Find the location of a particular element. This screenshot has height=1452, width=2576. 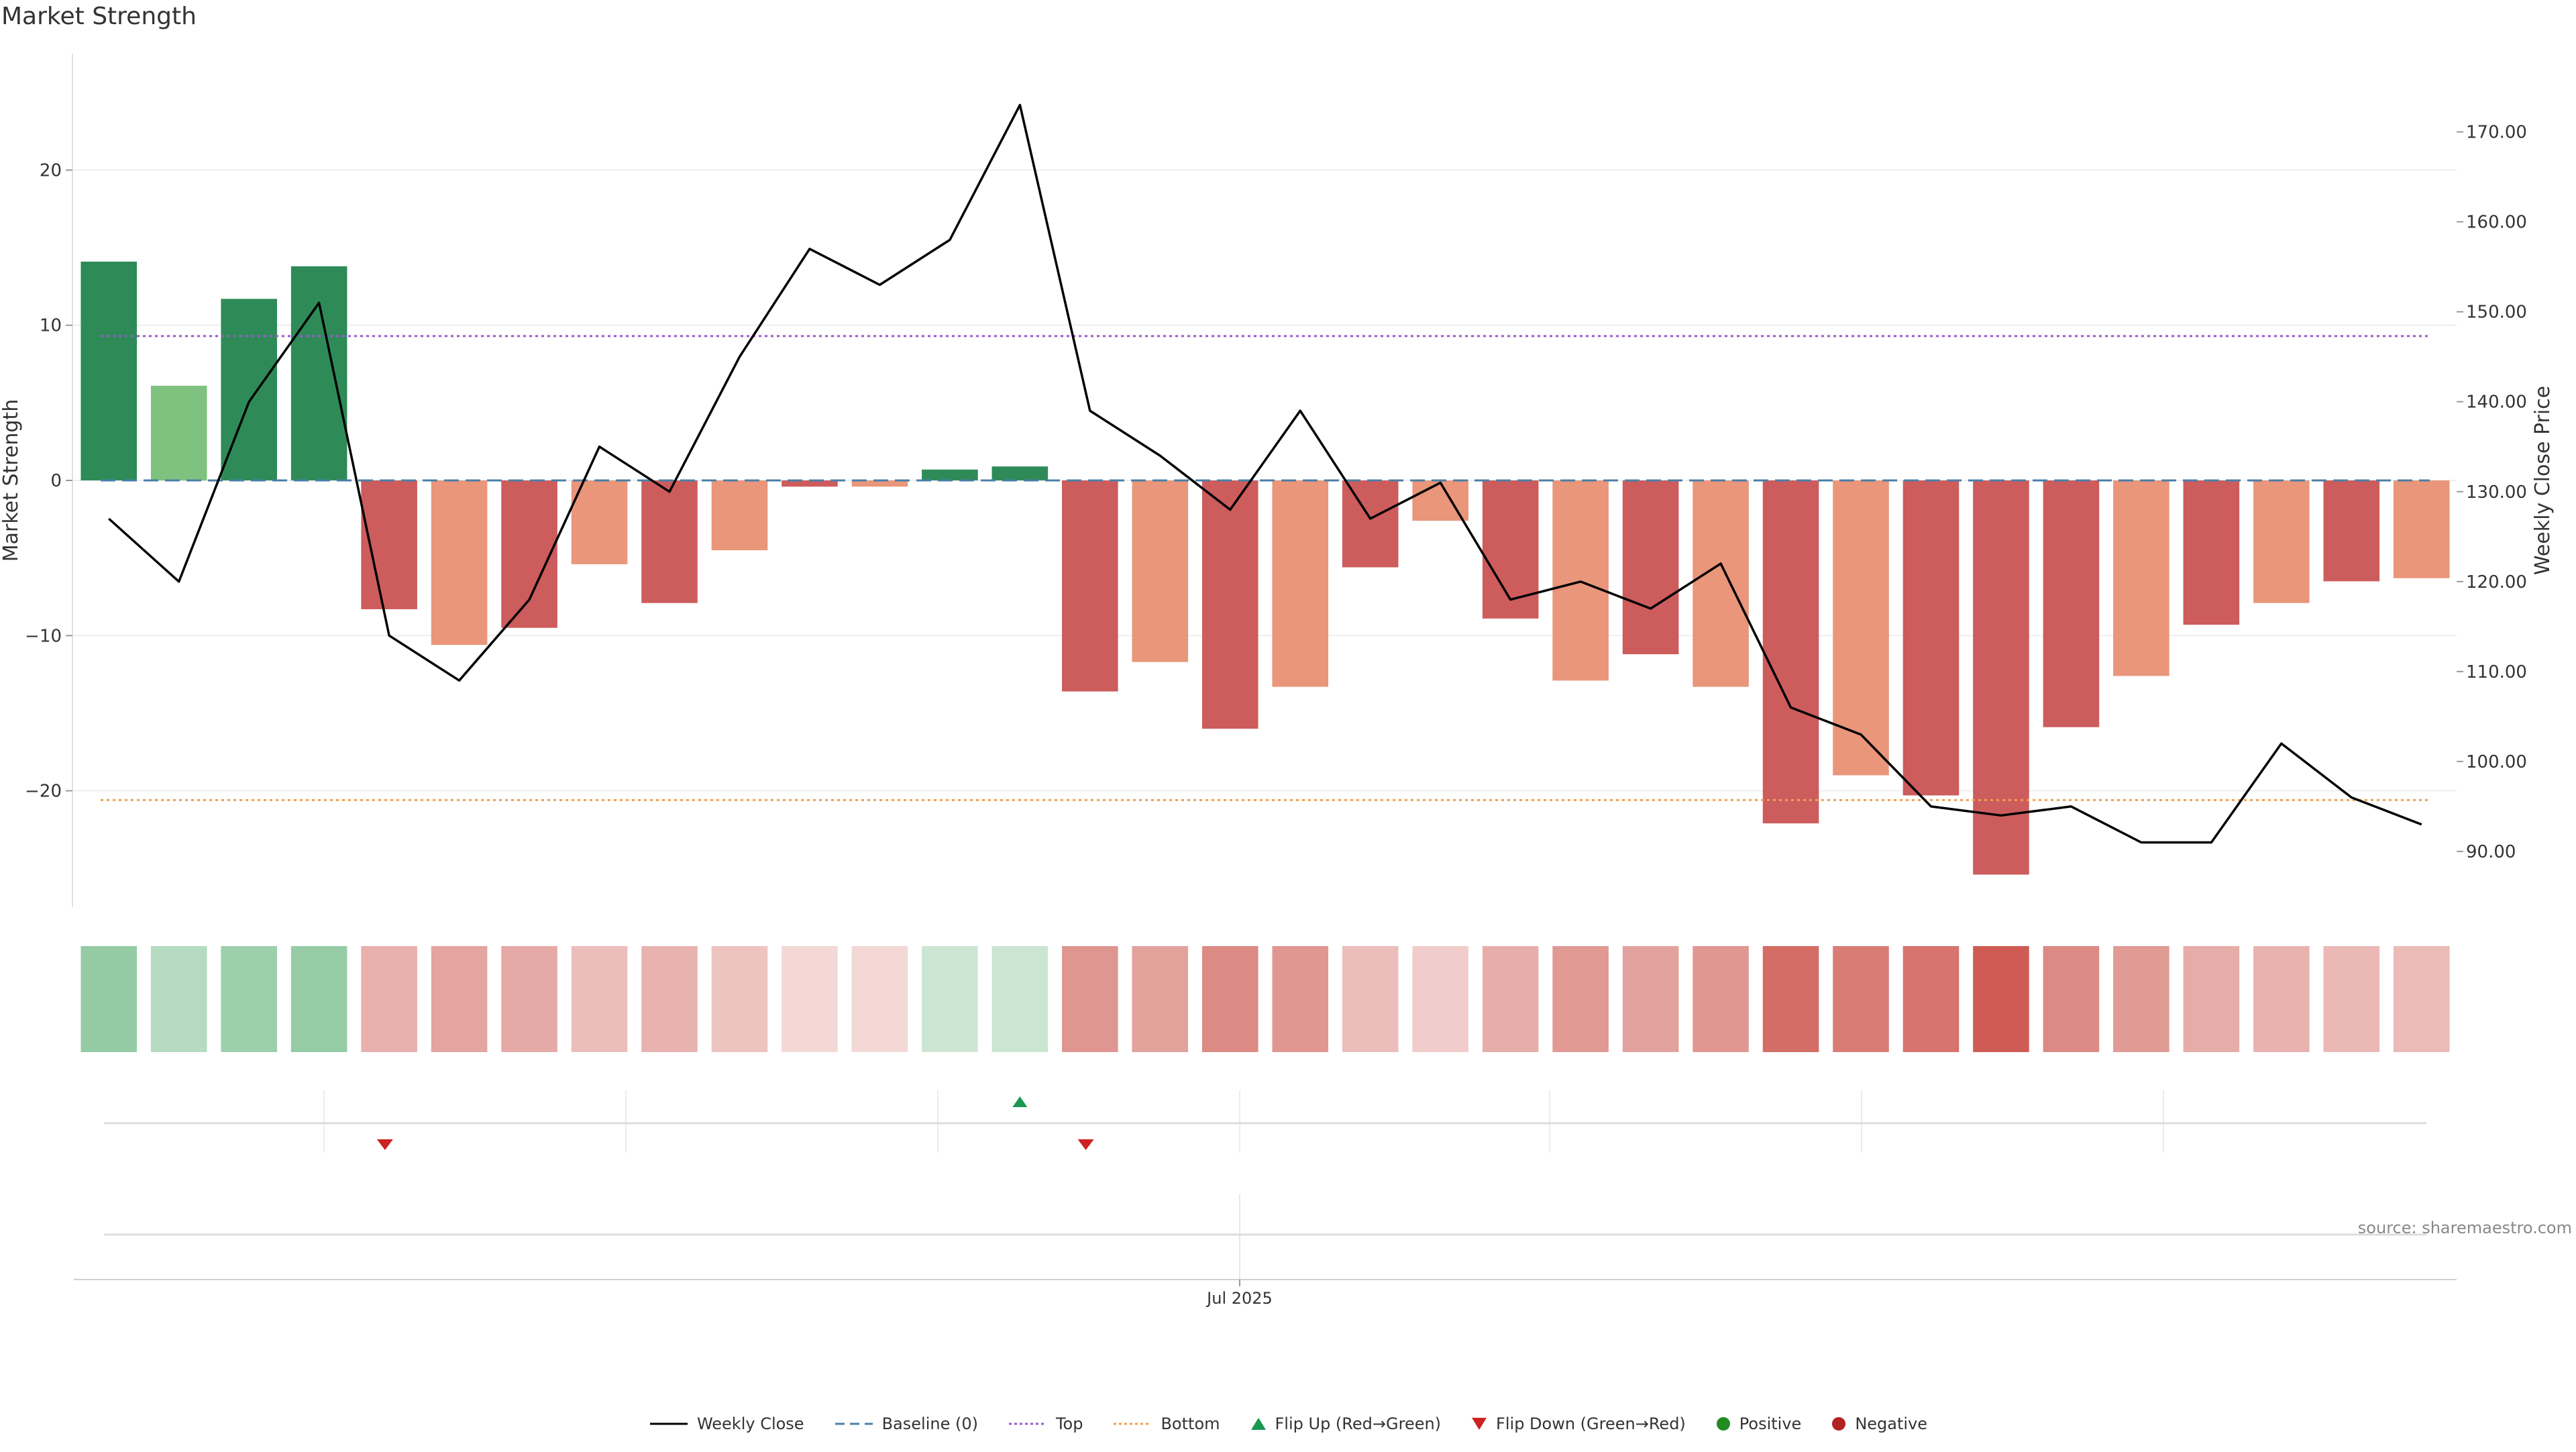

legend-weekly-close: Weekly Close is located at coordinates (726, 1424).